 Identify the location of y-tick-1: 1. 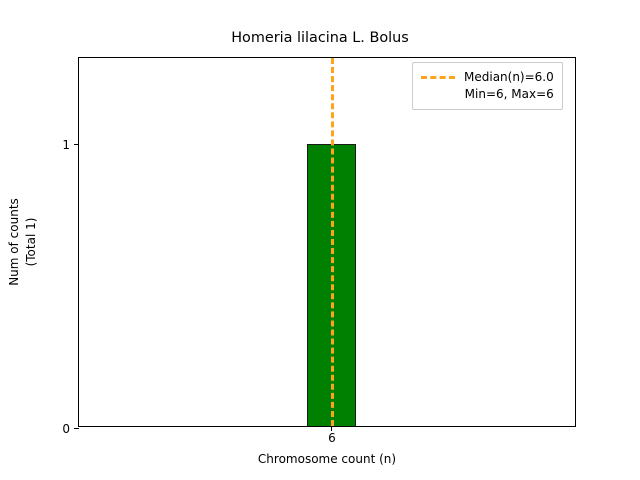
(70, 145).